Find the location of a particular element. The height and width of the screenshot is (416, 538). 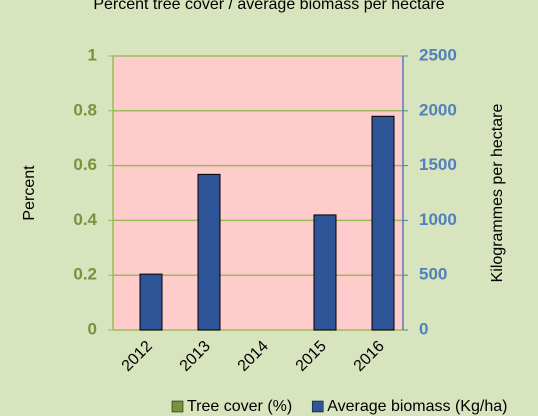

y2-tick-label: 1000 is located at coordinates (438, 219).